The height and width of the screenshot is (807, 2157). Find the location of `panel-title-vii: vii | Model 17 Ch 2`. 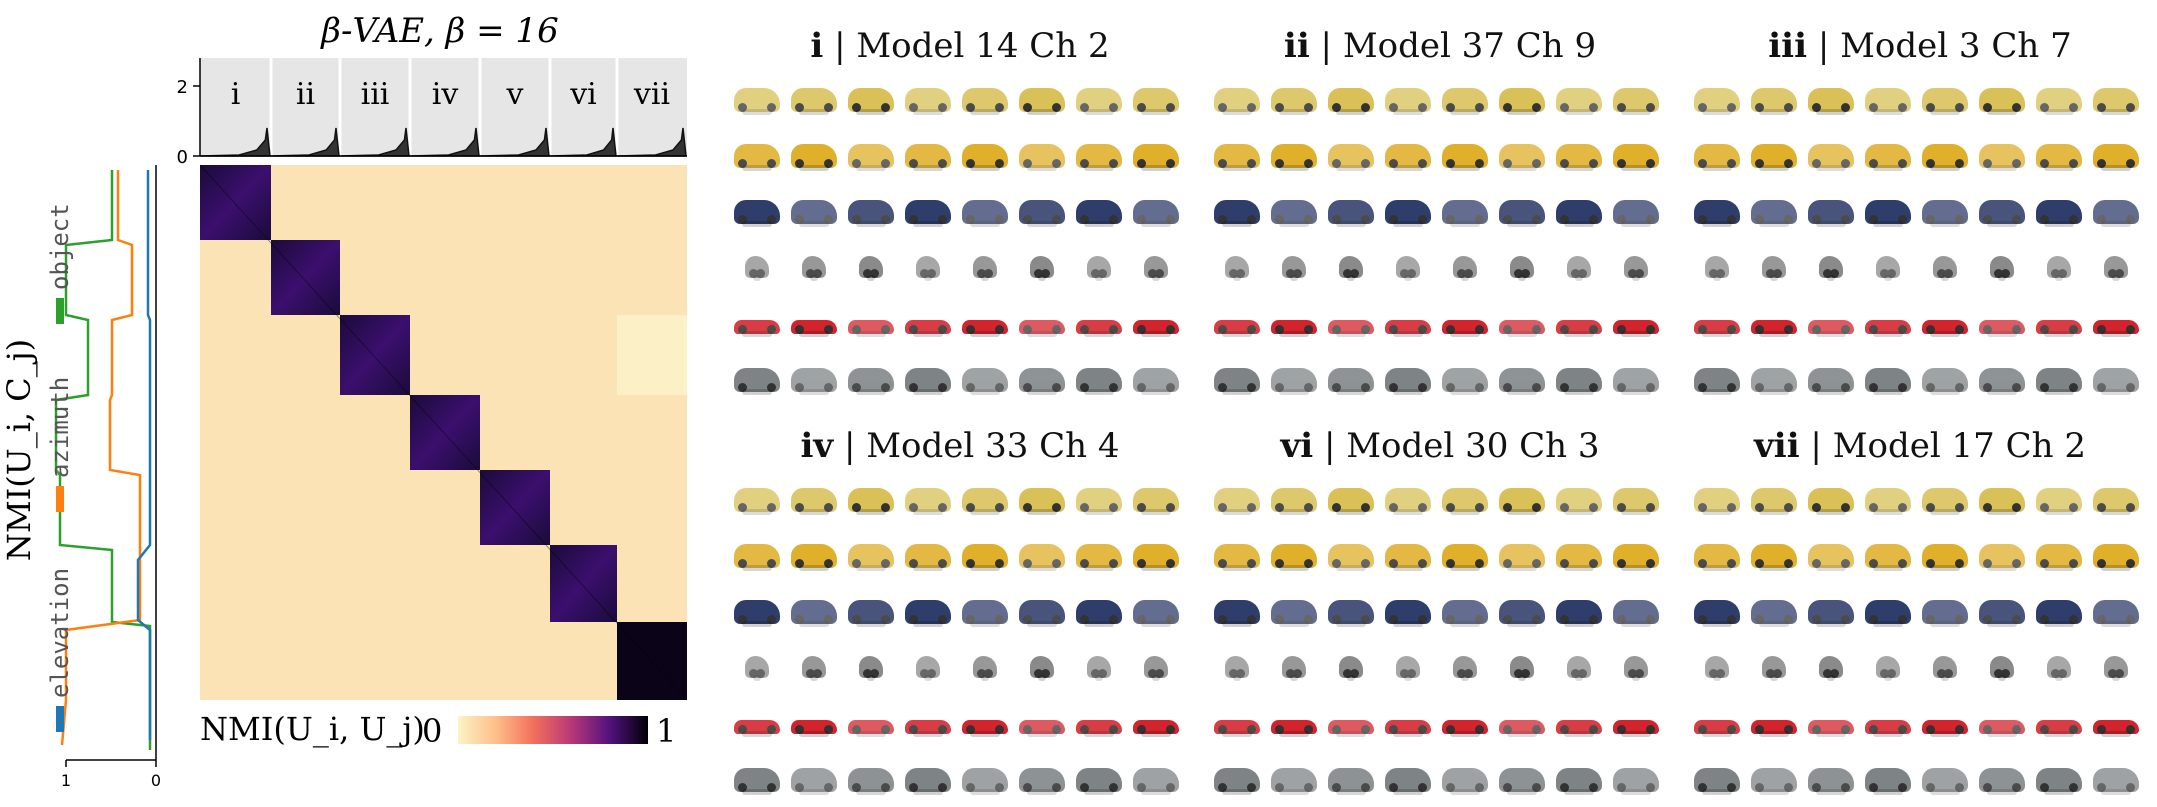

panel-title-vii: vii | Model 17 Ch 2 is located at coordinates (1920, 446).